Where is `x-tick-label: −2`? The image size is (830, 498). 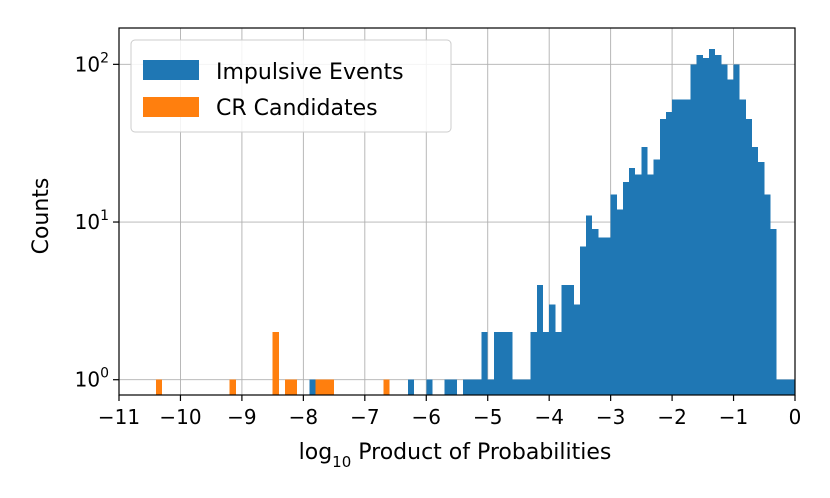 x-tick-label: −2 is located at coordinates (671, 417).